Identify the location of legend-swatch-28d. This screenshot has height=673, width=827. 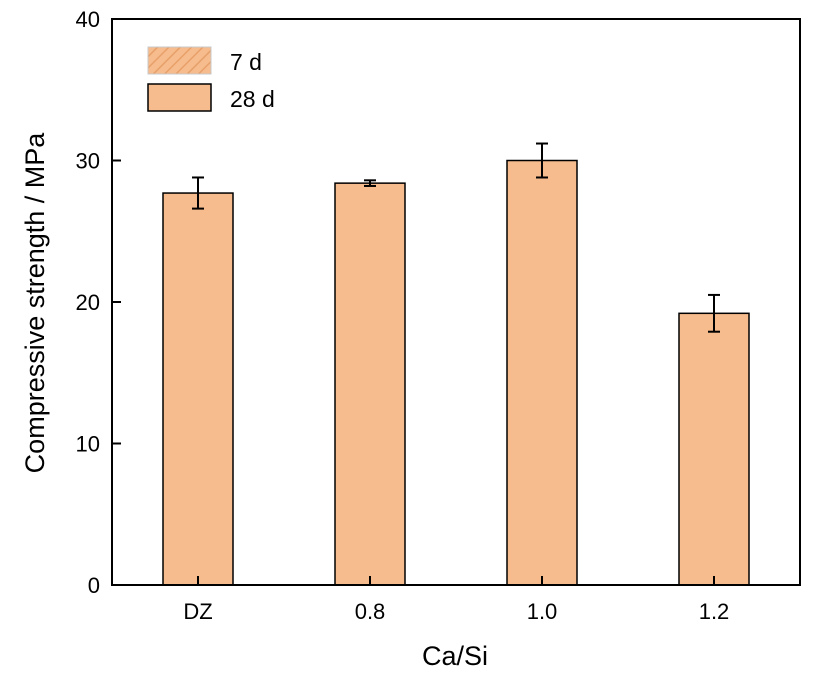
(179, 97).